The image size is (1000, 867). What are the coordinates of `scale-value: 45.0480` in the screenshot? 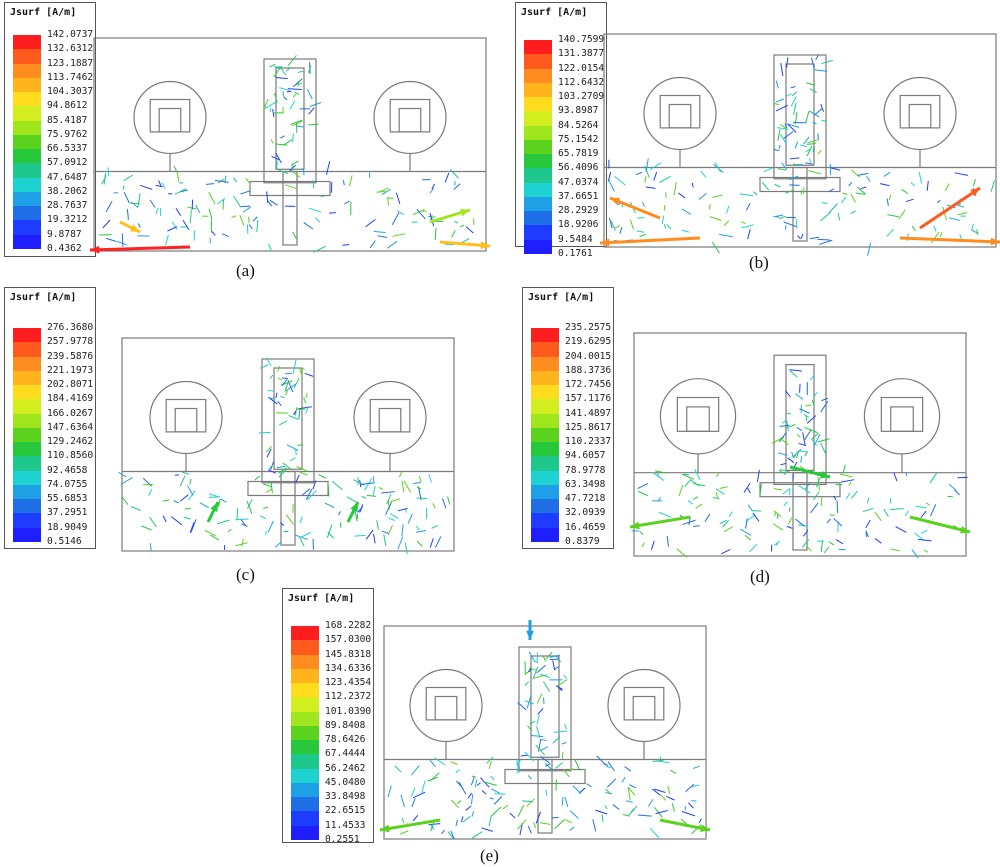 It's located at (345, 782).